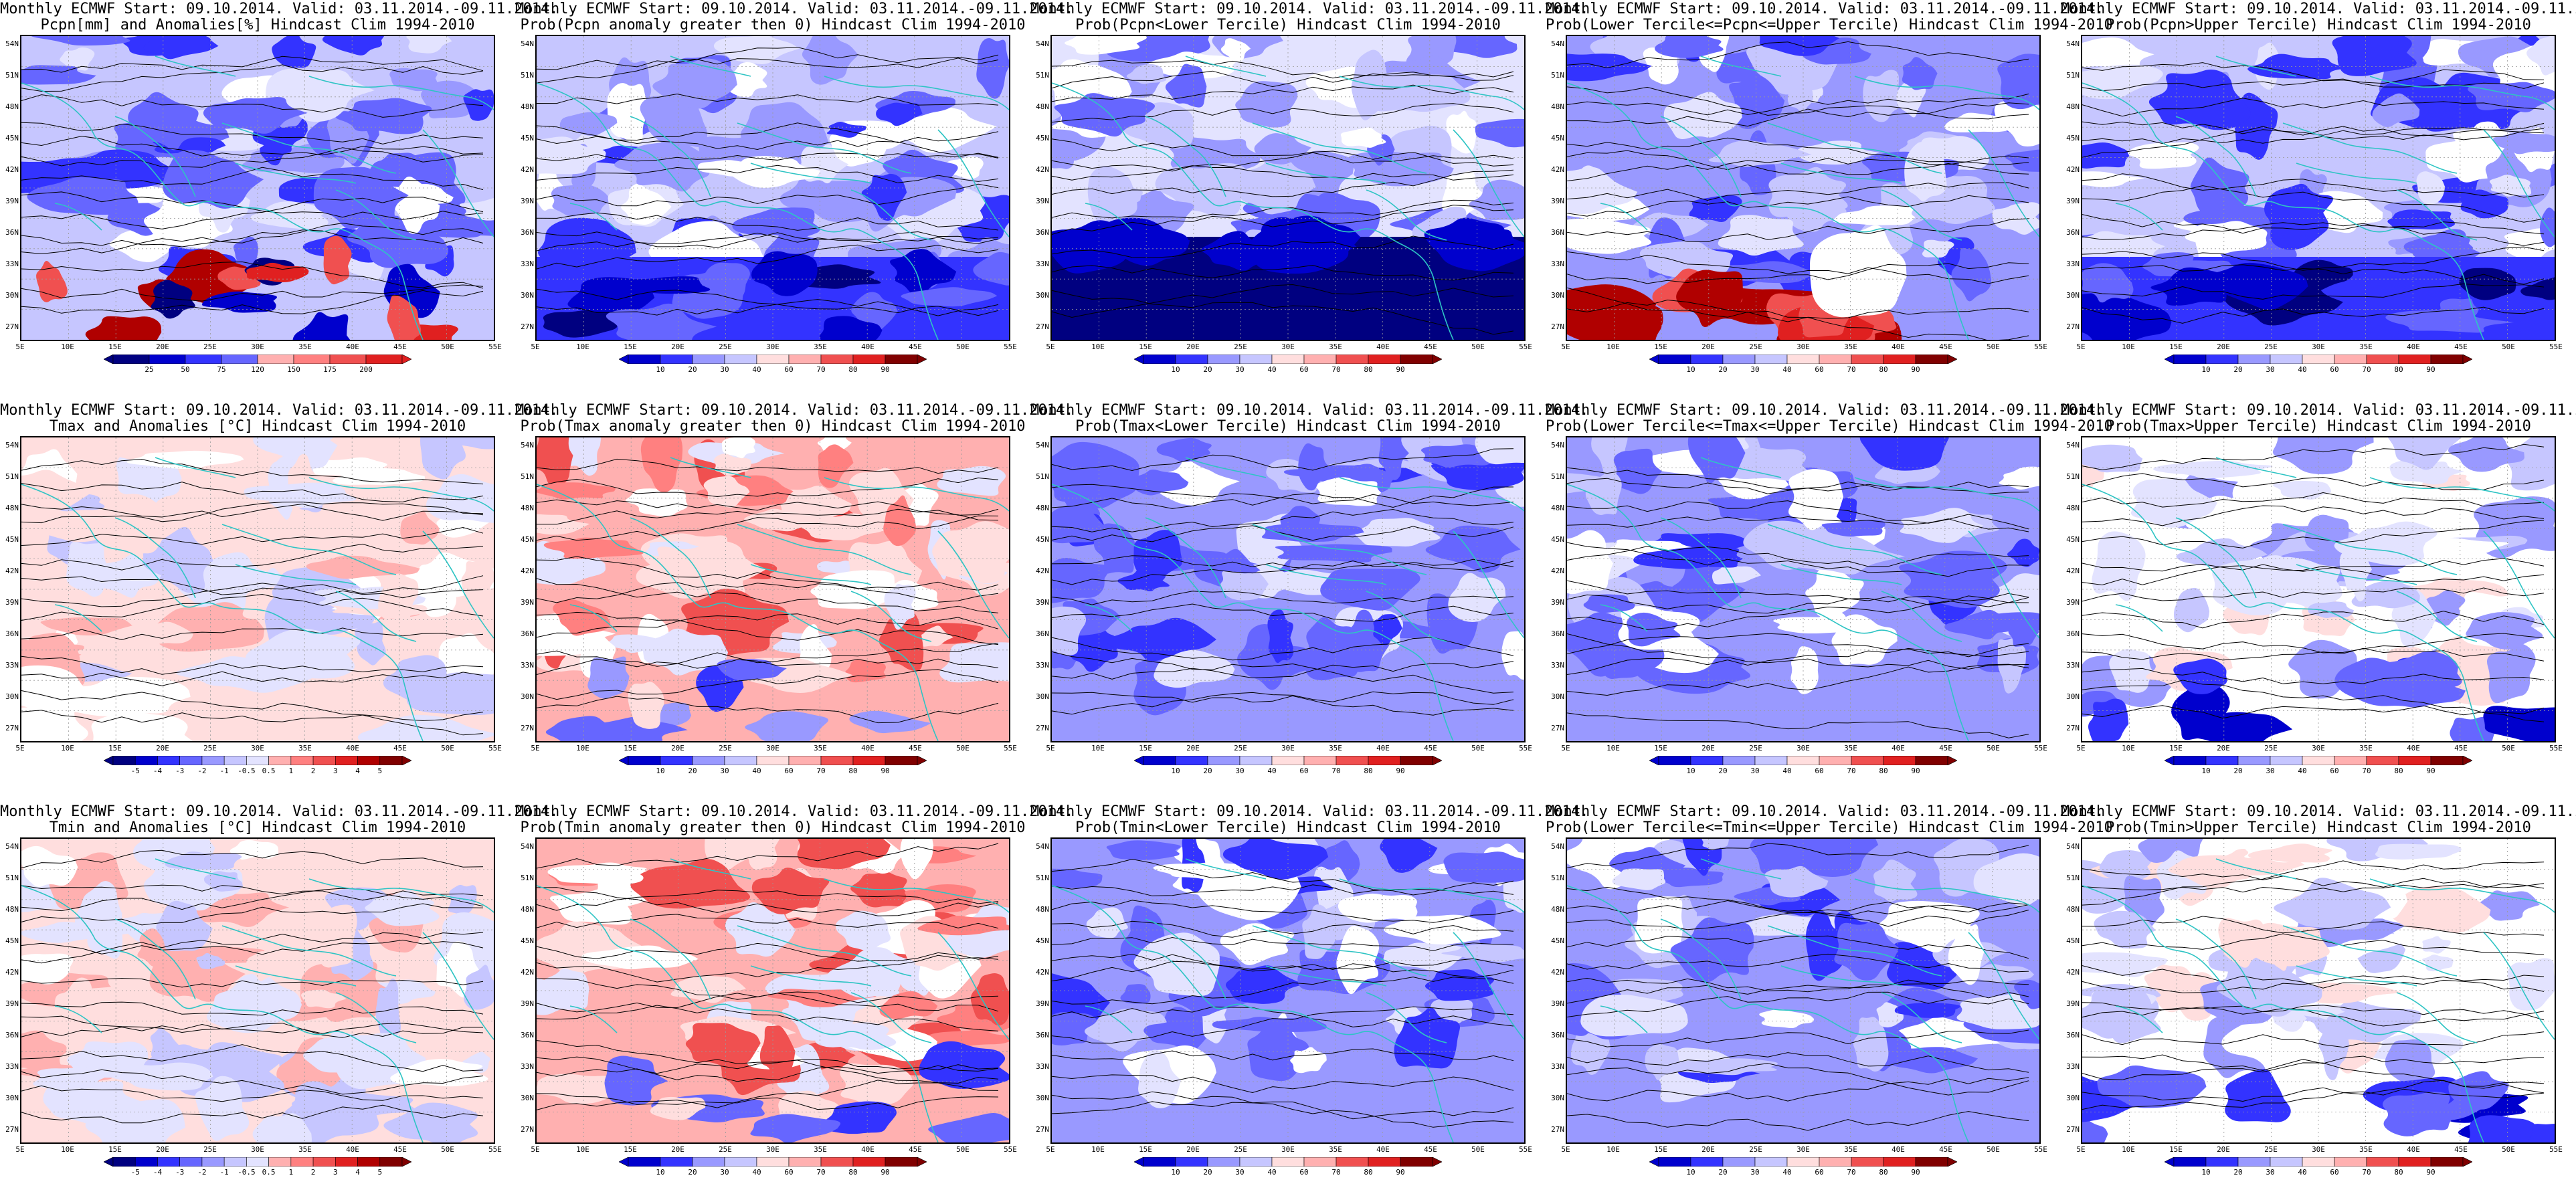  What do you see at coordinates (12, 696) in the screenshot?
I see `latitude-label: 30N` at bounding box center [12, 696].